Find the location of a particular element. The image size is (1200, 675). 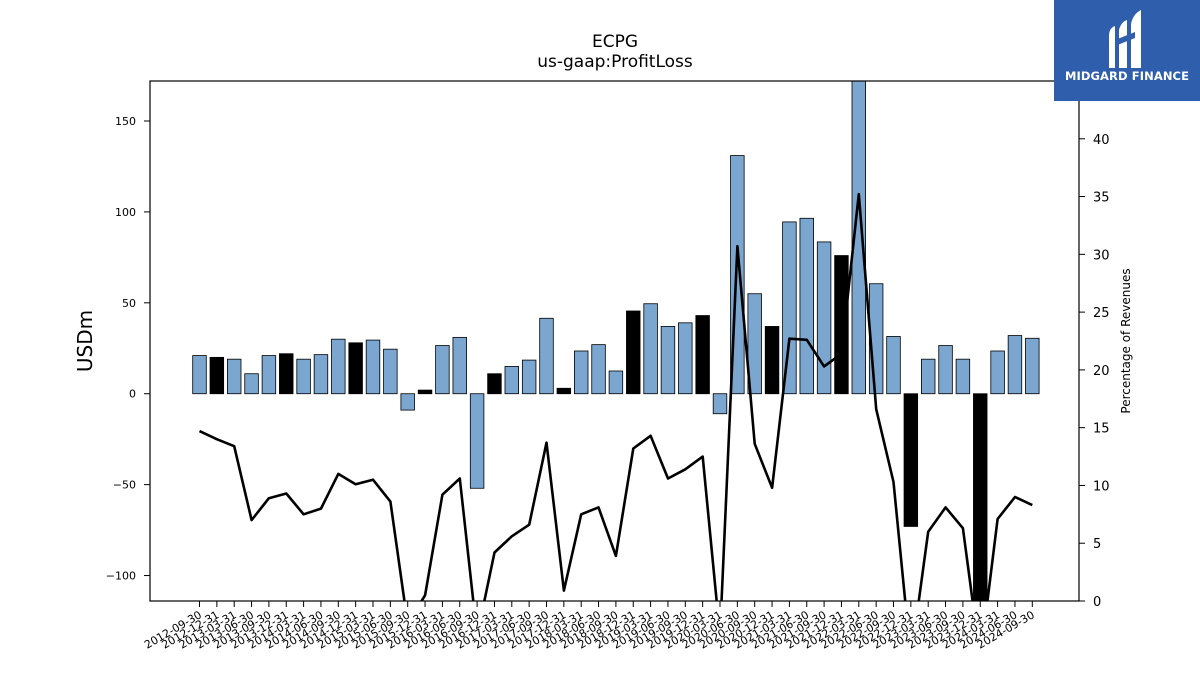

midgard-finance-logo: MIDGARD FINANCE is located at coordinates (1127, 50).